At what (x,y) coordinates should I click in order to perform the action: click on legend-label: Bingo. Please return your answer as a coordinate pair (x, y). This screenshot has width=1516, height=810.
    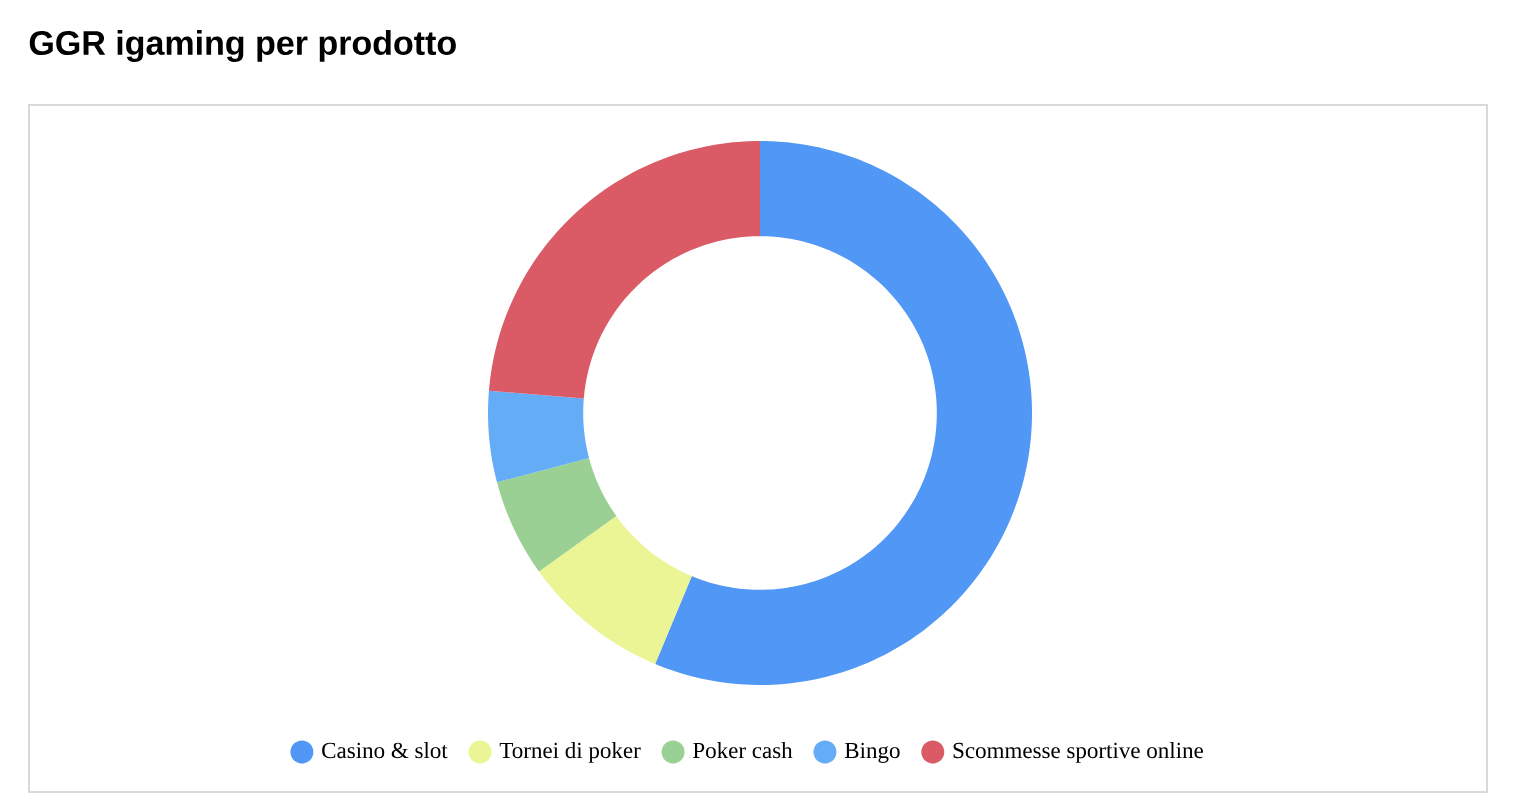
    Looking at the image, I should click on (872, 752).